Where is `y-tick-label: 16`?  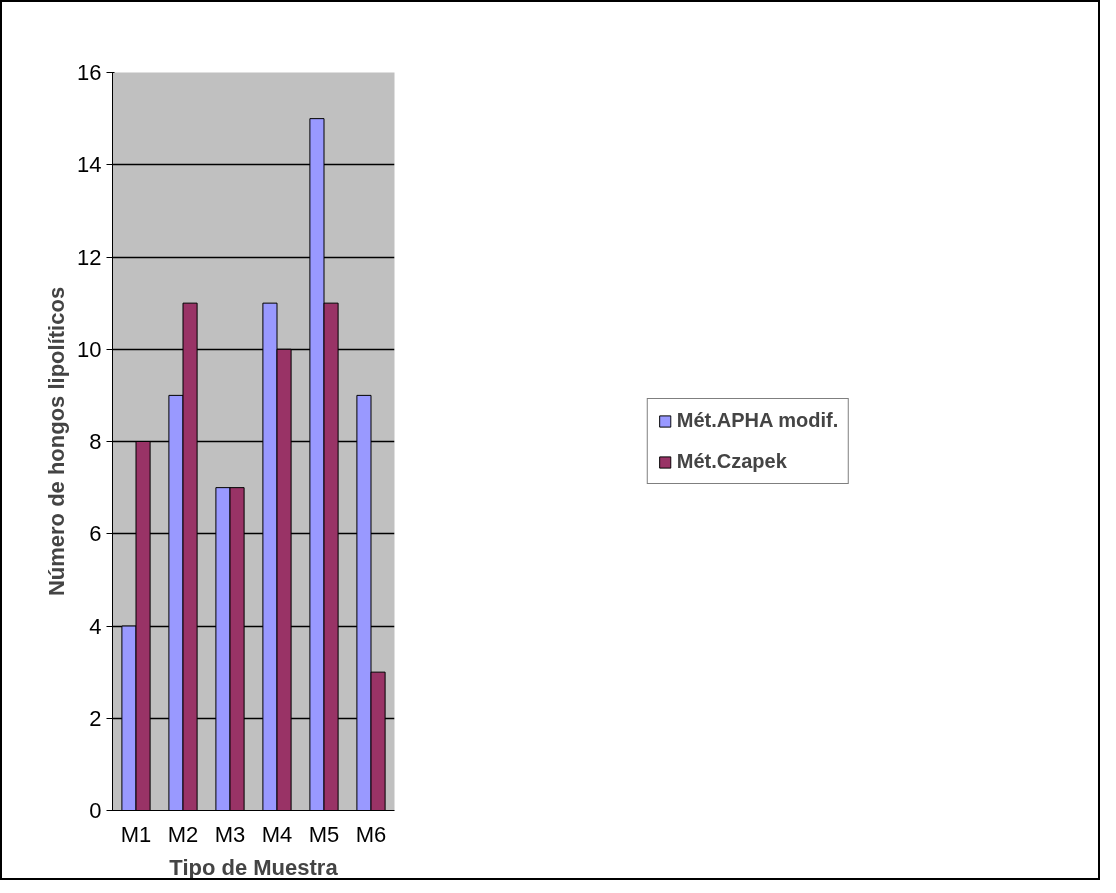 y-tick-label: 16 is located at coordinates (89, 72).